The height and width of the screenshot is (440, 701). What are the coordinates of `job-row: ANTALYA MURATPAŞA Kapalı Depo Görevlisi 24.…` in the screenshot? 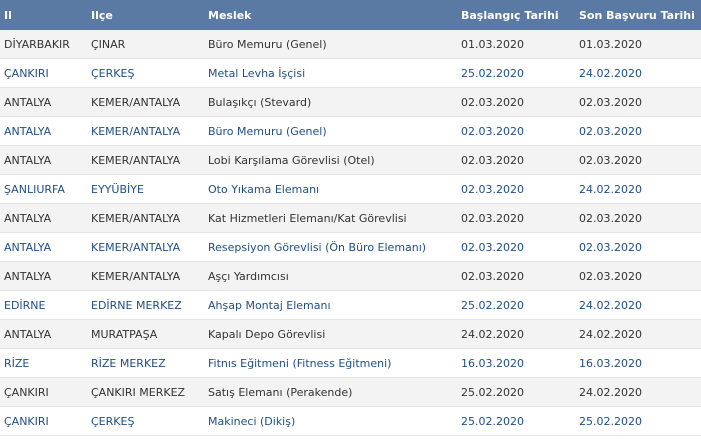 It's located at (350, 334).